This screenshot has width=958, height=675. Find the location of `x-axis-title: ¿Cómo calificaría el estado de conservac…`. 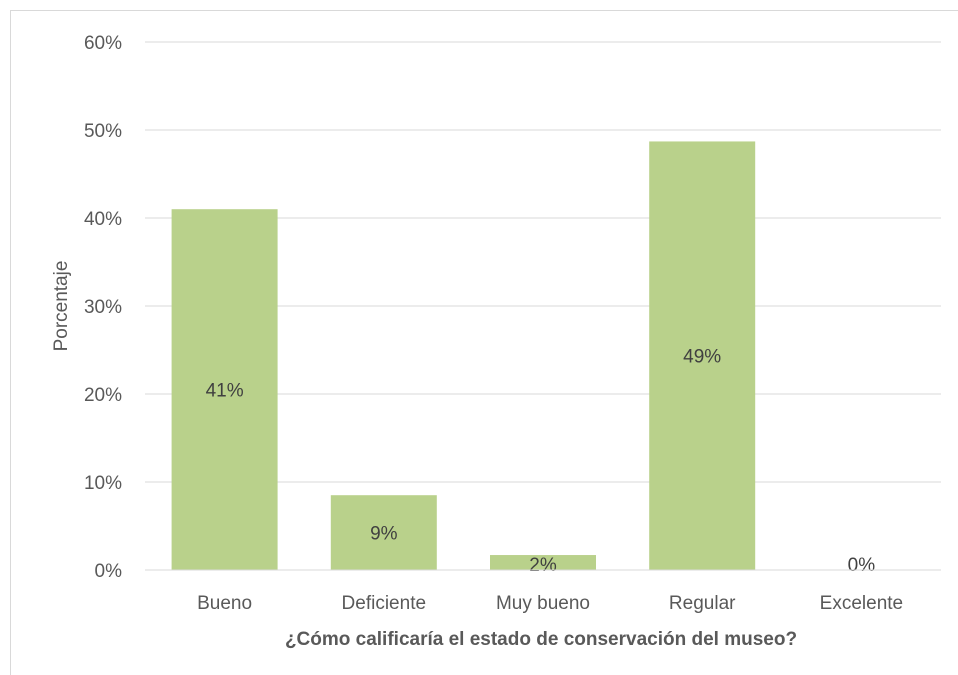

x-axis-title: ¿Cómo calificaría el estado de conservac… is located at coordinates (541, 639).